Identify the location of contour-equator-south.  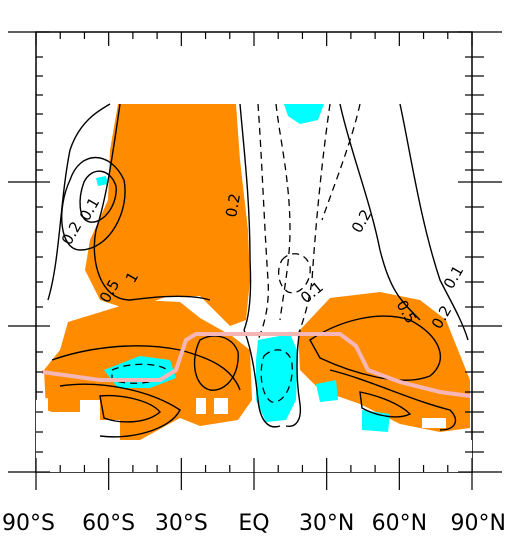
(262, 378).